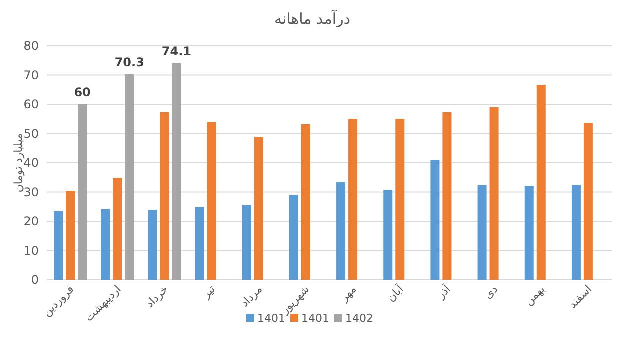  What do you see at coordinates (157, 296) in the screenshot?
I see `x-tick-label: خرداد` at bounding box center [157, 296].